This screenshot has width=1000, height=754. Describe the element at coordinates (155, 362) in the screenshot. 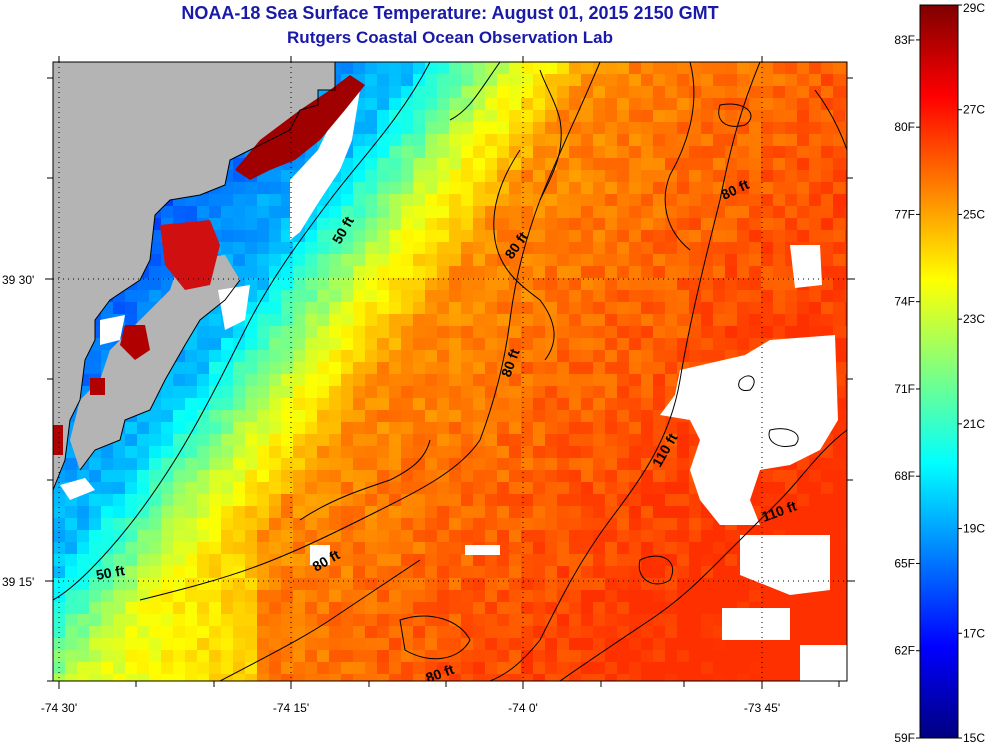

I see `land-marsh` at that location.